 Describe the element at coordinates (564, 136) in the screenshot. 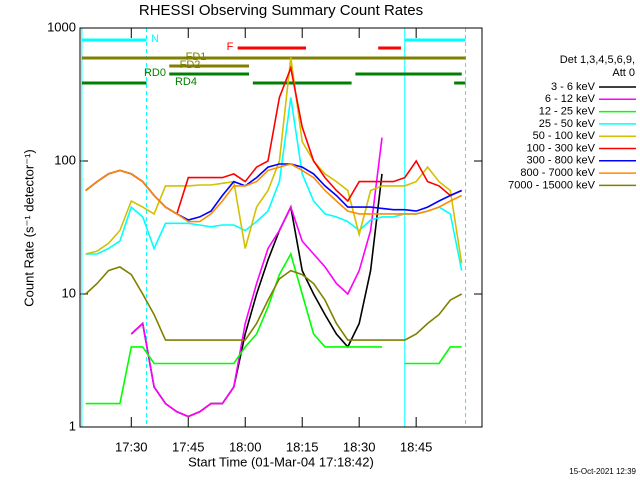

I see `legend-label: 50 - 100 keV` at that location.